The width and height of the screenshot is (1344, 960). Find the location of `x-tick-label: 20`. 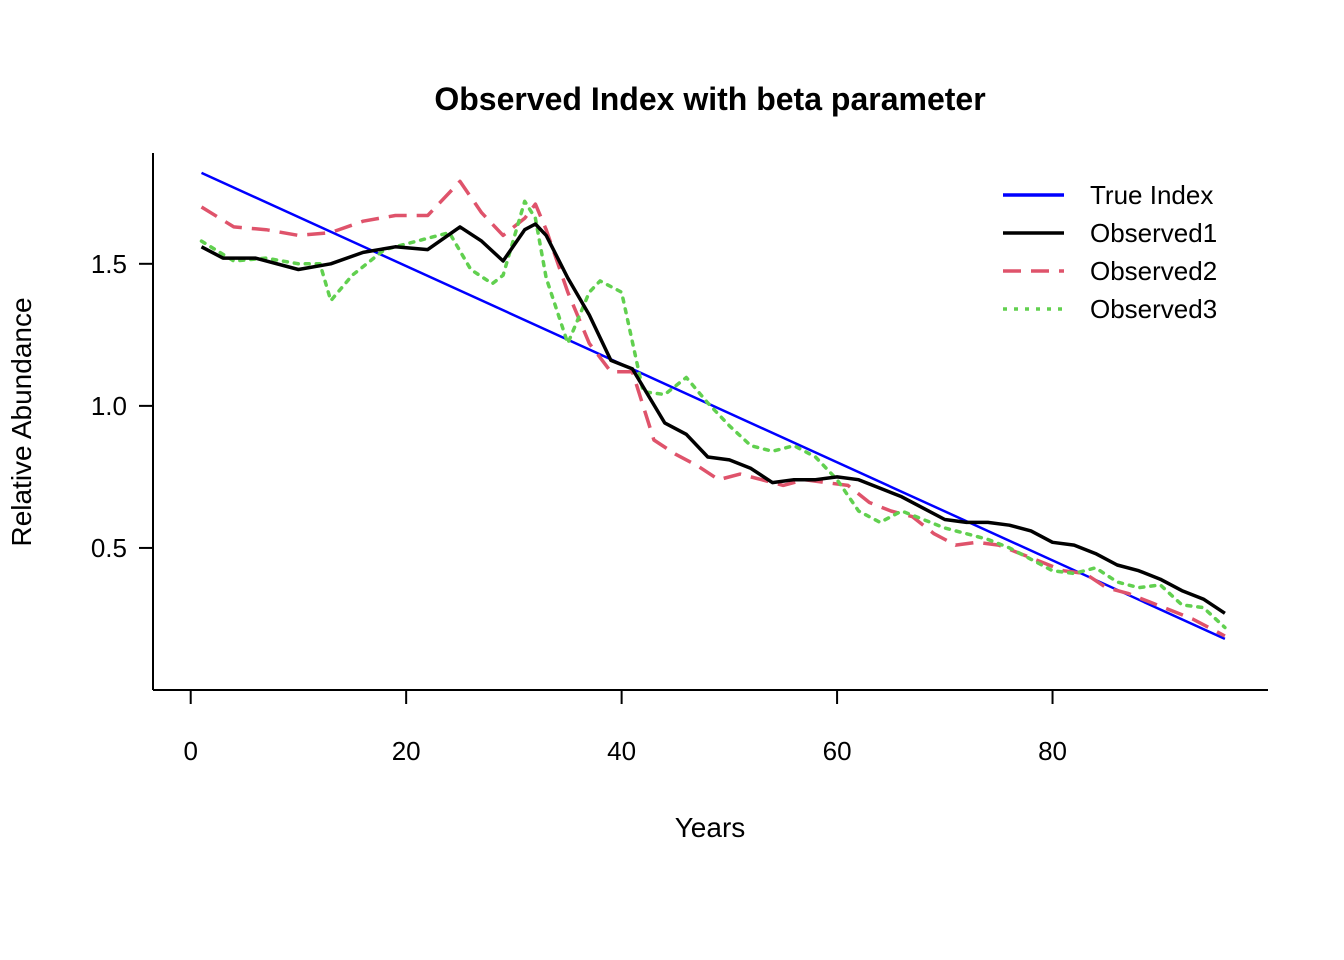

x-tick-label: 20 is located at coordinates (406, 751).